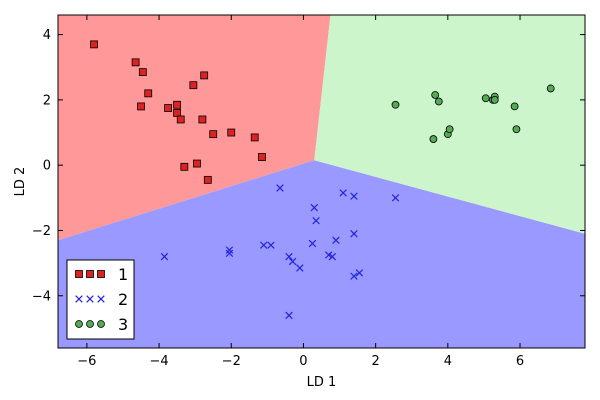 This screenshot has height=400, width=600. Describe the element at coordinates (41, 231) in the screenshot. I see `y-tick-label: −2` at that location.